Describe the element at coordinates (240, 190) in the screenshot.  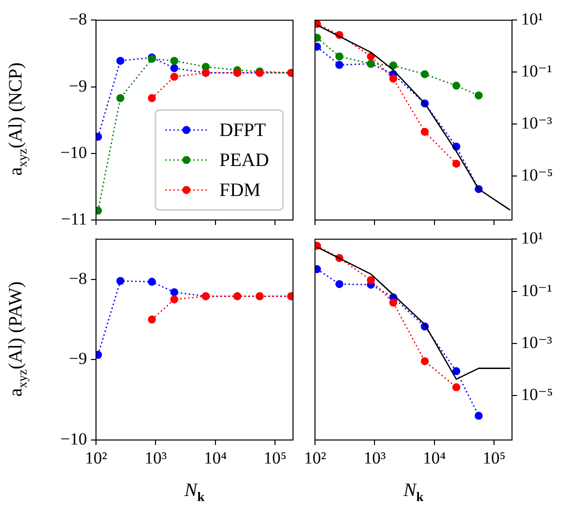
I see `legend-label: FDM` at that location.